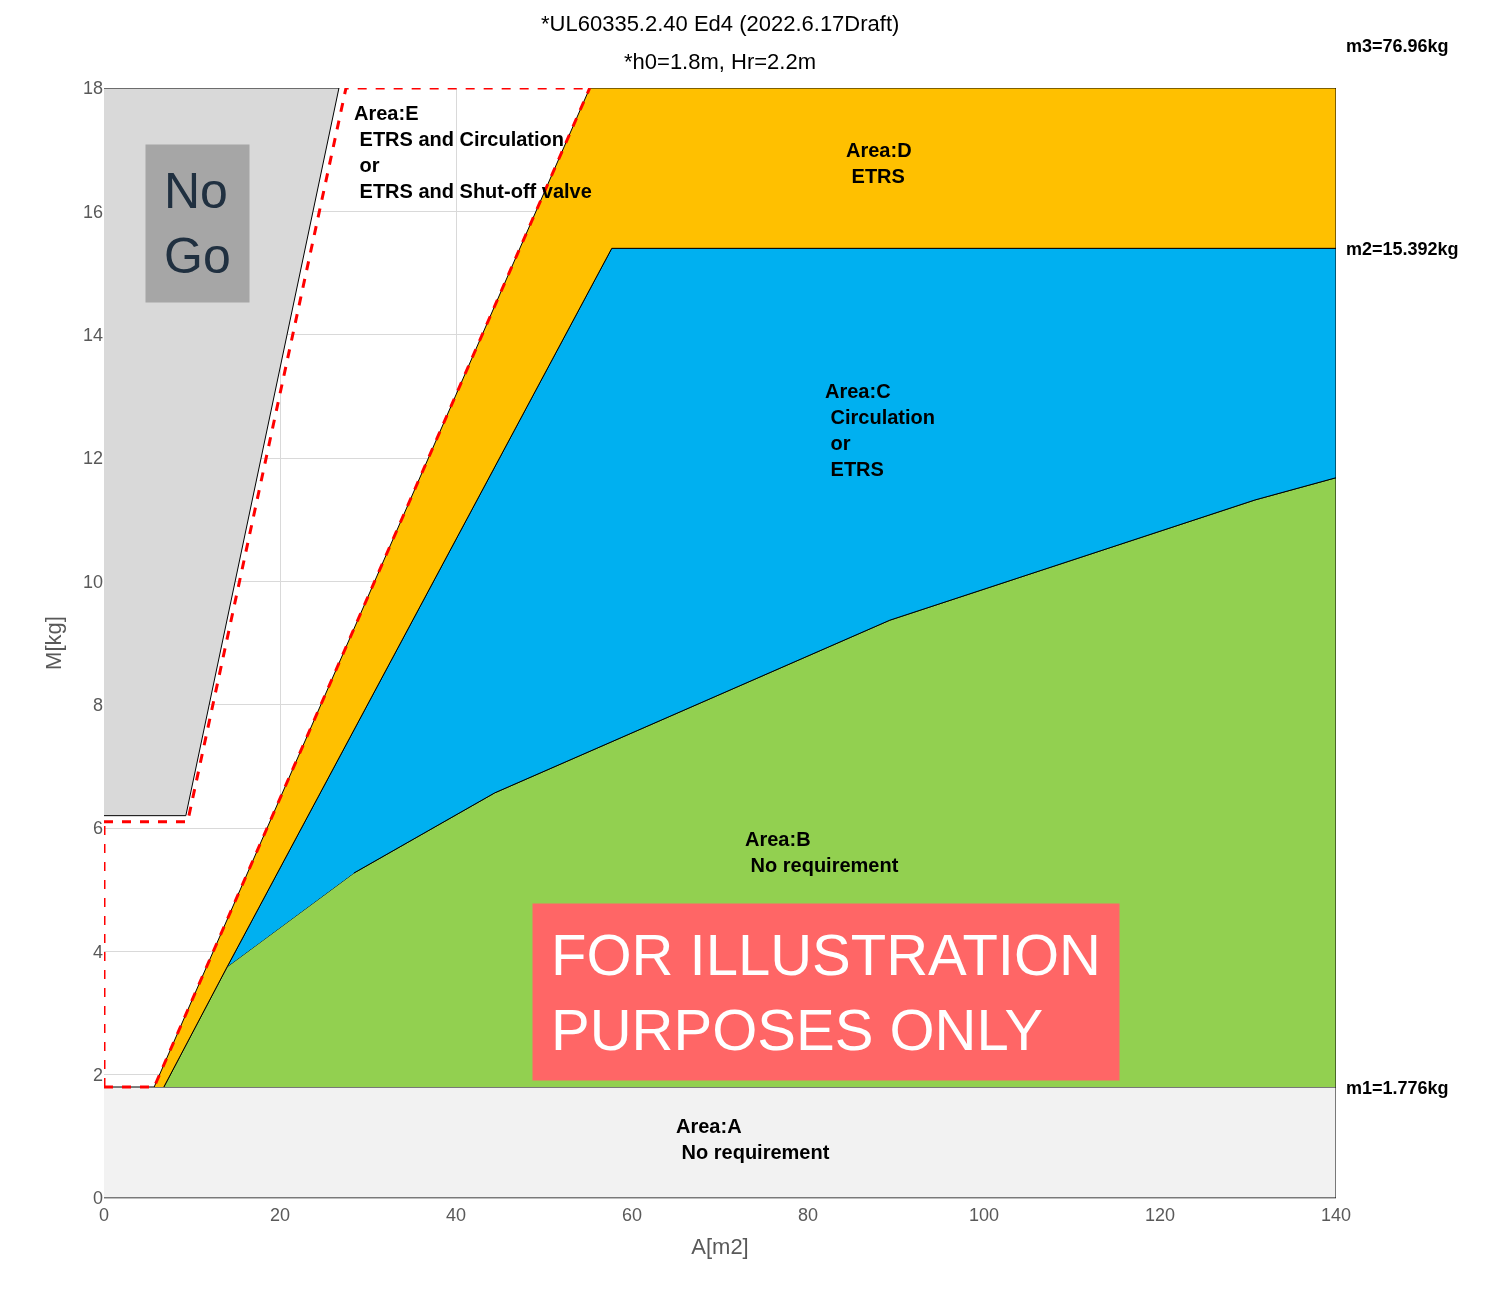 Image resolution: width=1504 pixels, height=1292 pixels. I want to click on annotation: Area:C Circulation or ETRS, so click(880, 430).